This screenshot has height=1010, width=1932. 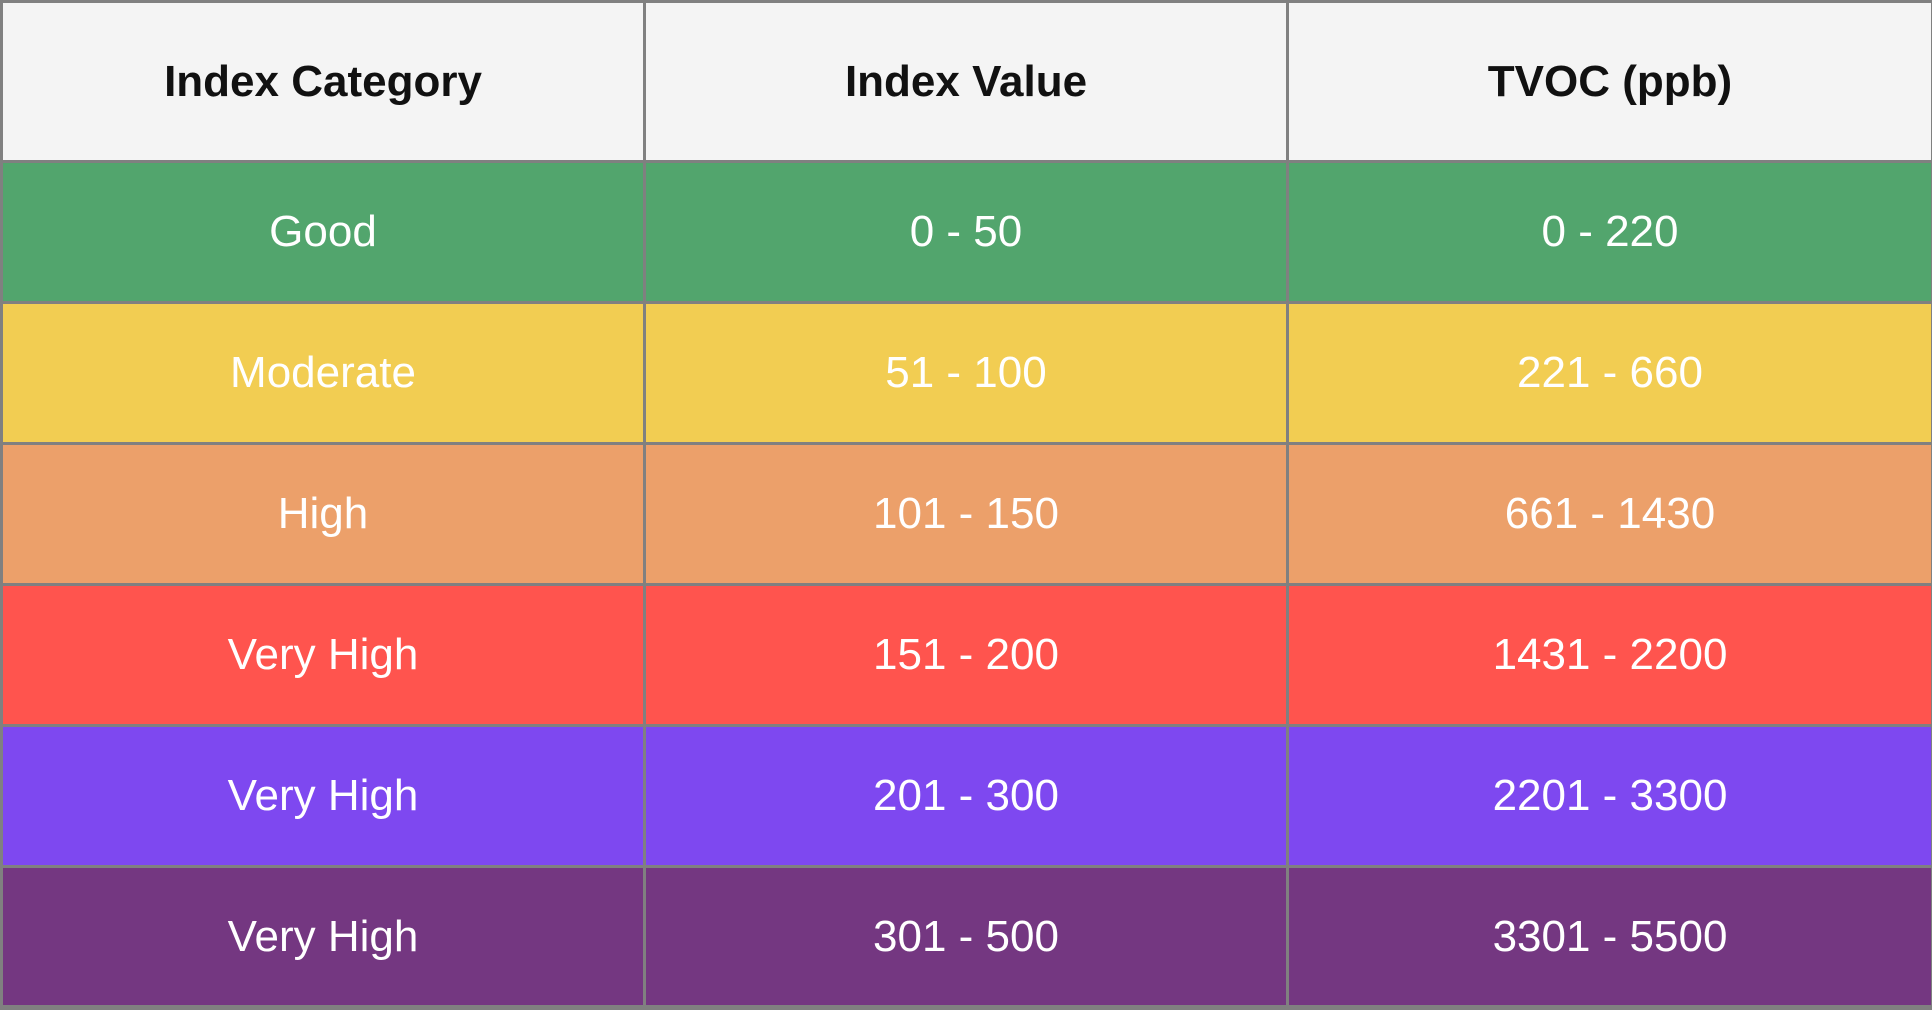 What do you see at coordinates (1610, 514) in the screenshot?
I see `row-3-tvoc: 661 - 1430` at bounding box center [1610, 514].